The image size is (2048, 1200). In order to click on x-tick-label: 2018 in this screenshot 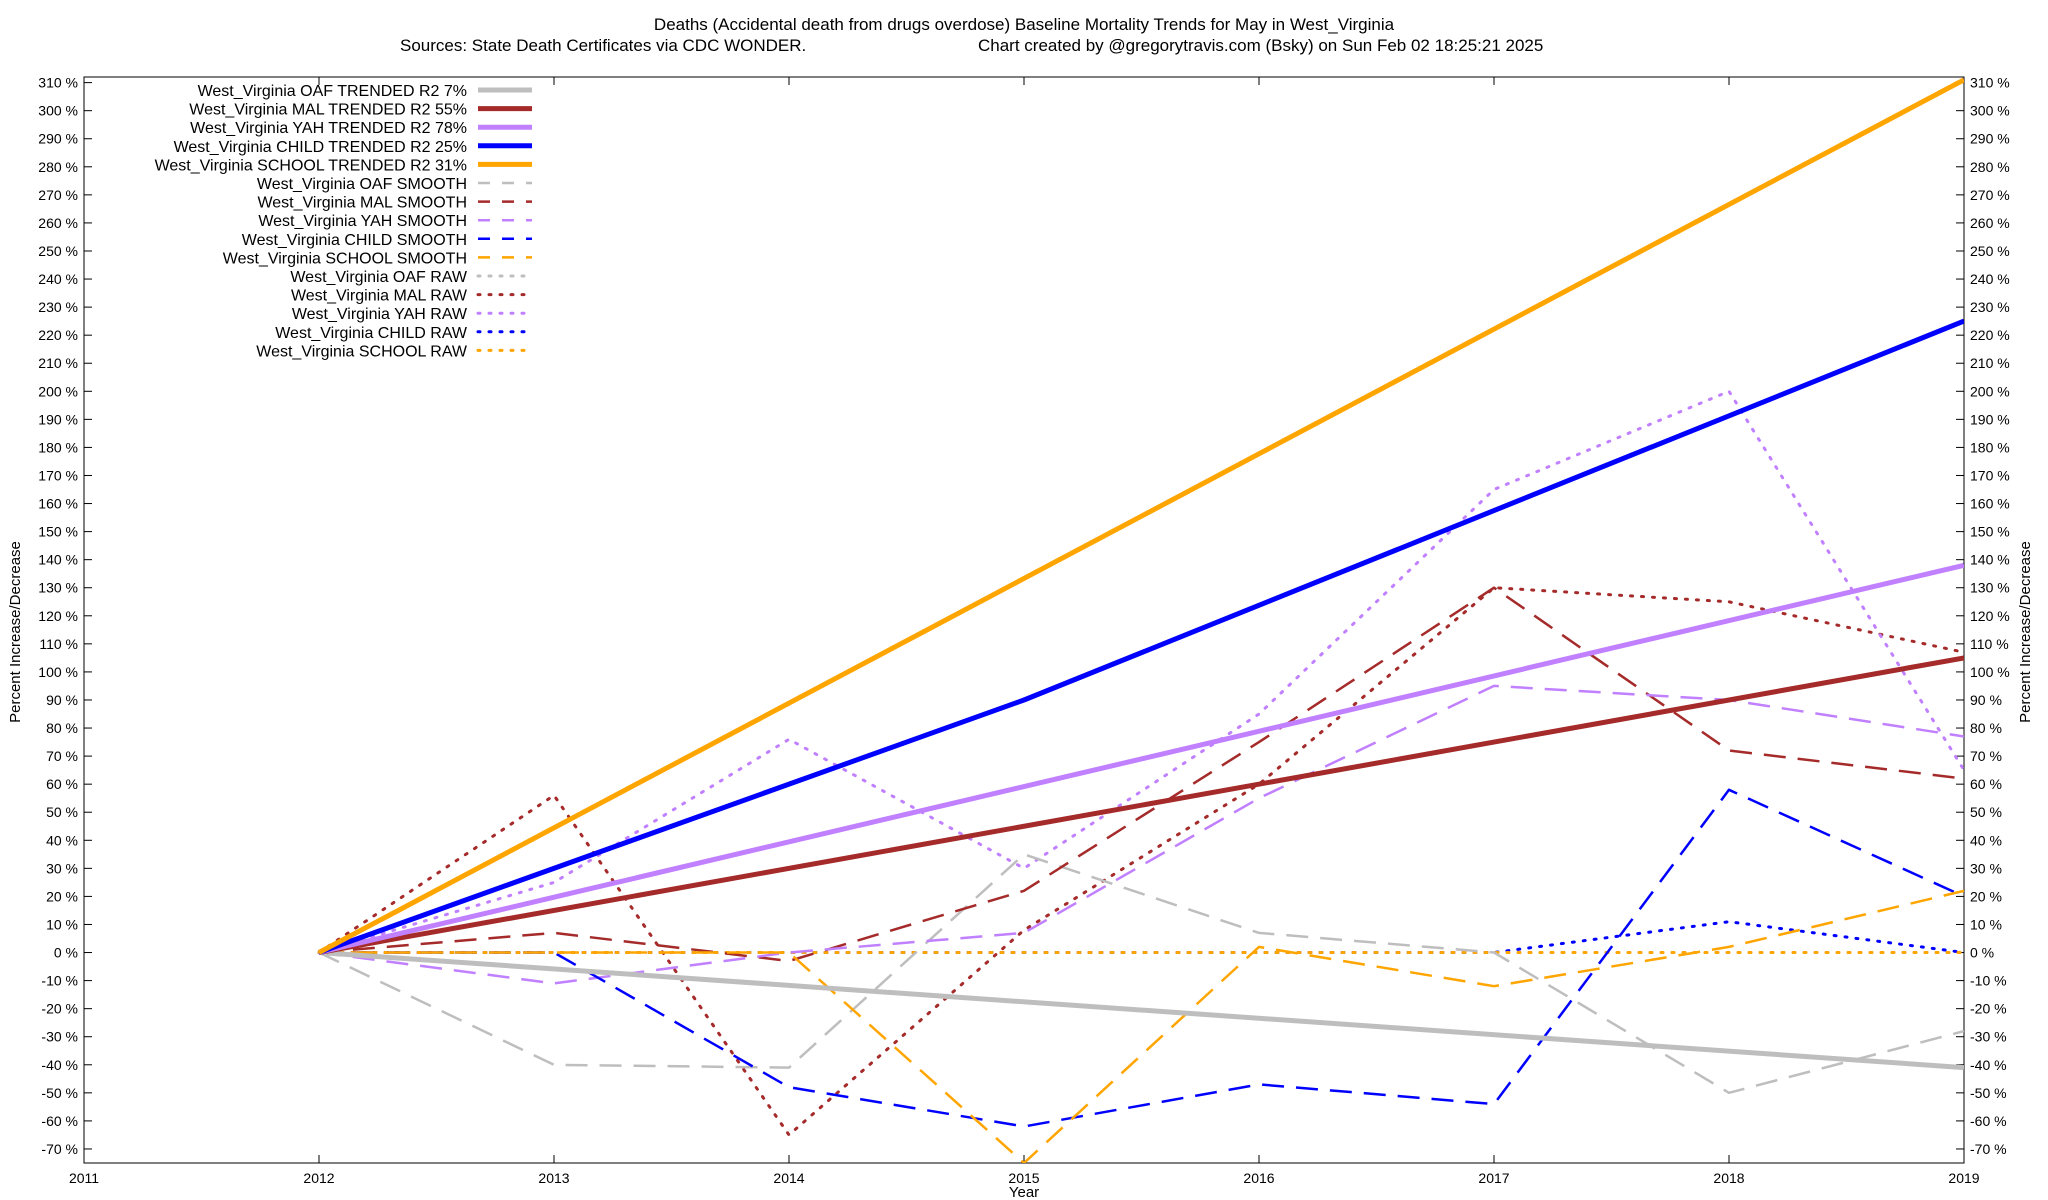, I will do `click(1728, 1178)`.